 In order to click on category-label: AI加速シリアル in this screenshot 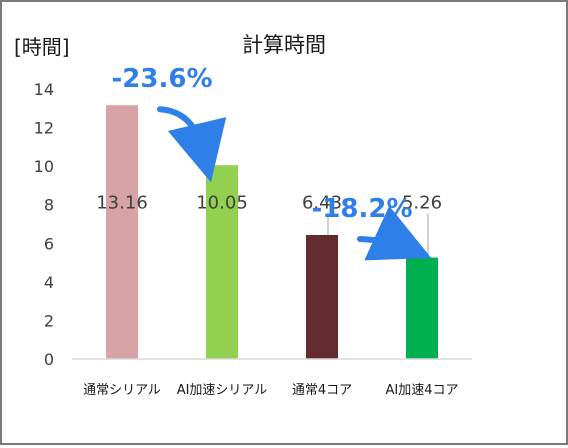, I will do `click(222, 390)`.